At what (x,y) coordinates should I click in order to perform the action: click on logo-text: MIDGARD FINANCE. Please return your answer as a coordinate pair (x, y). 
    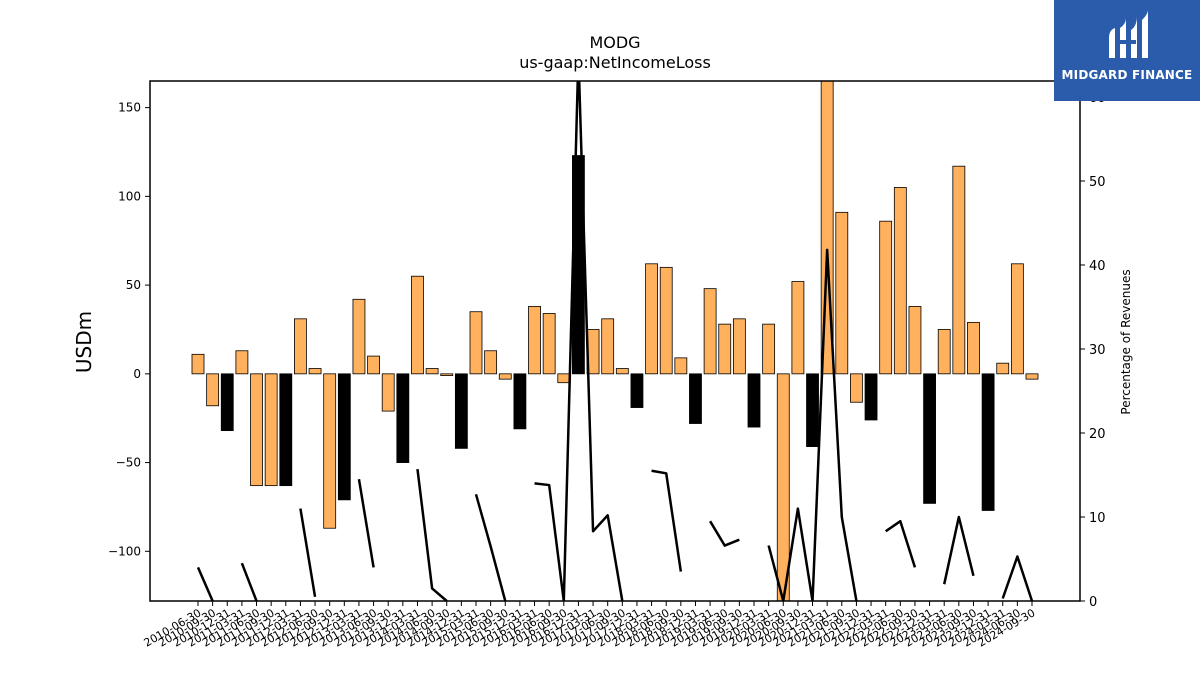
    Looking at the image, I should click on (1127, 75).